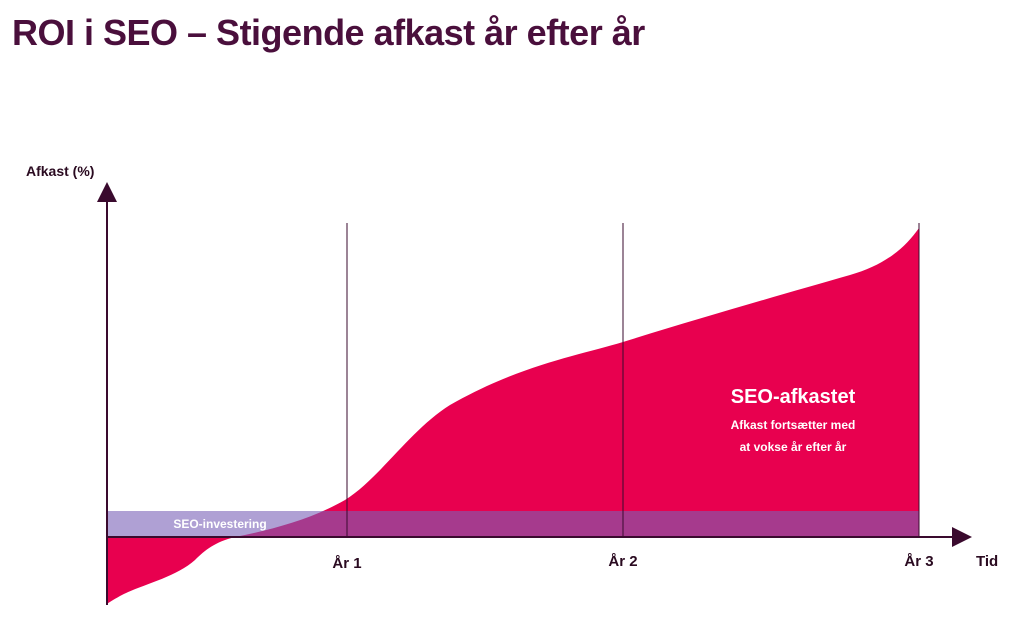 Image resolution: width=1023 pixels, height=624 pixels. What do you see at coordinates (793, 397) in the screenshot?
I see `return-label: SEO-afkastet` at bounding box center [793, 397].